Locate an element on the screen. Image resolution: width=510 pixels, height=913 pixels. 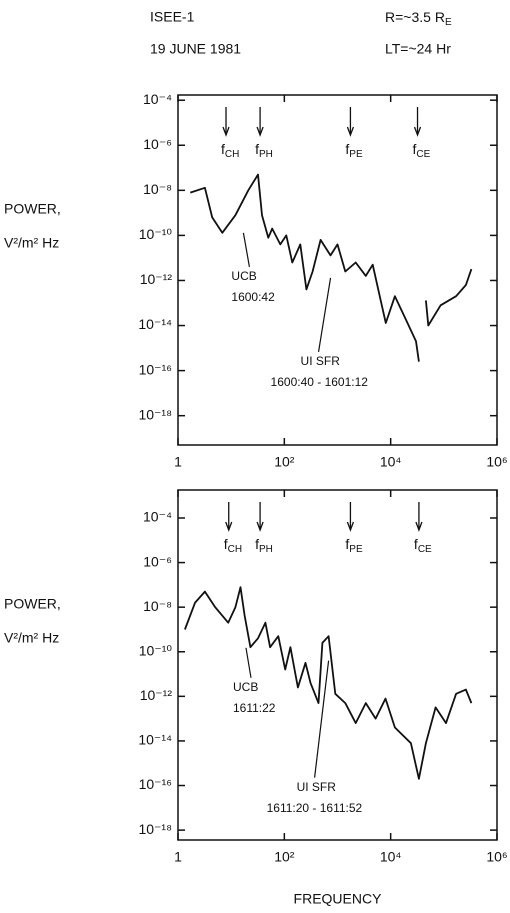
radius-sub: E is located at coordinates (448, 22).